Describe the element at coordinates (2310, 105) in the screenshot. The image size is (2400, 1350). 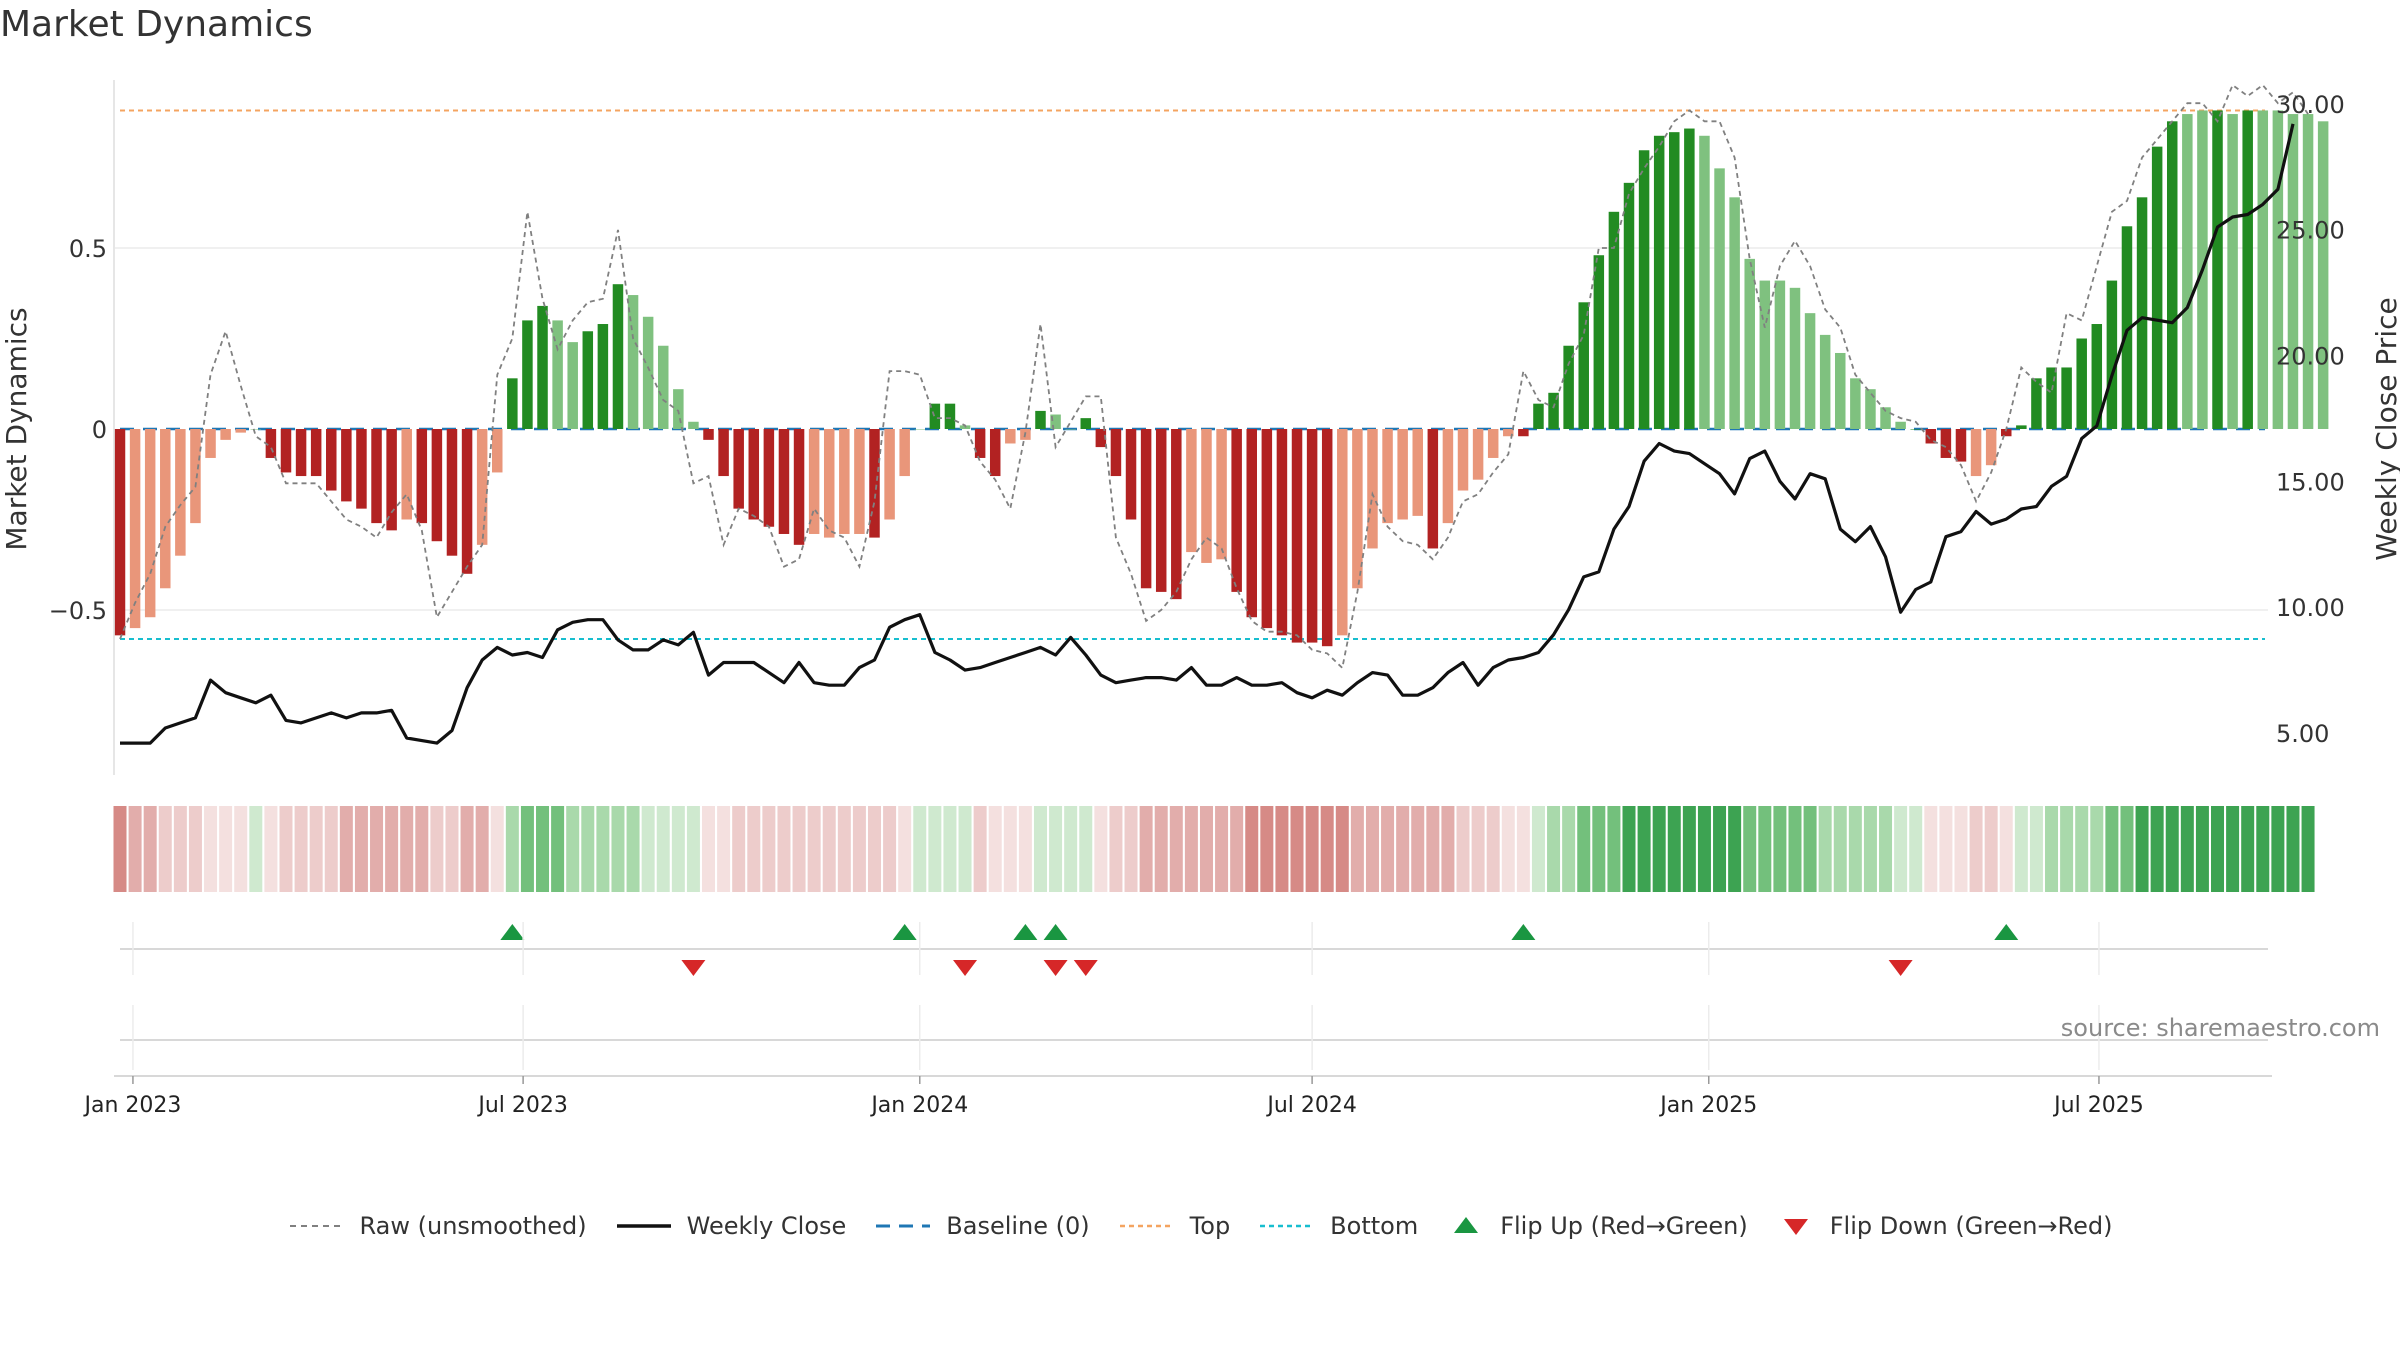
I see `right-tick-label: 30.00` at that location.